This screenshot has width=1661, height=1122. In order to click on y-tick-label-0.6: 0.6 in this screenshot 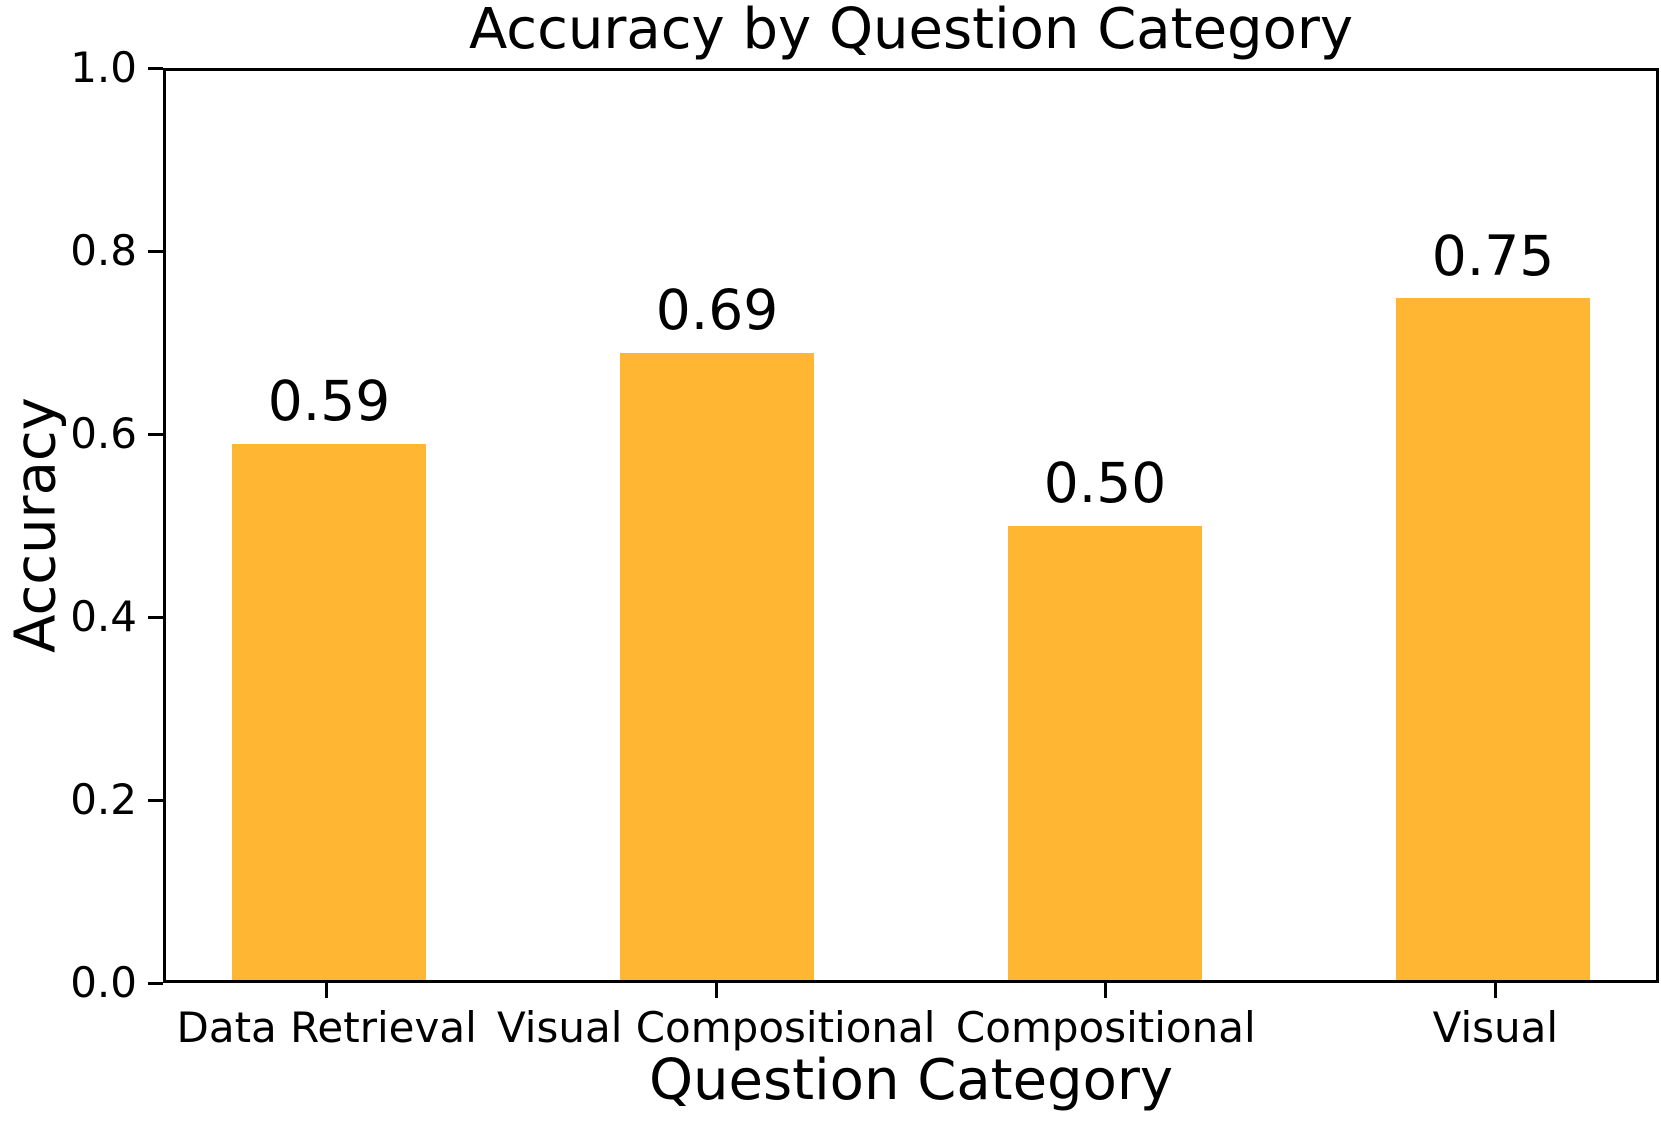, I will do `click(103, 433)`.